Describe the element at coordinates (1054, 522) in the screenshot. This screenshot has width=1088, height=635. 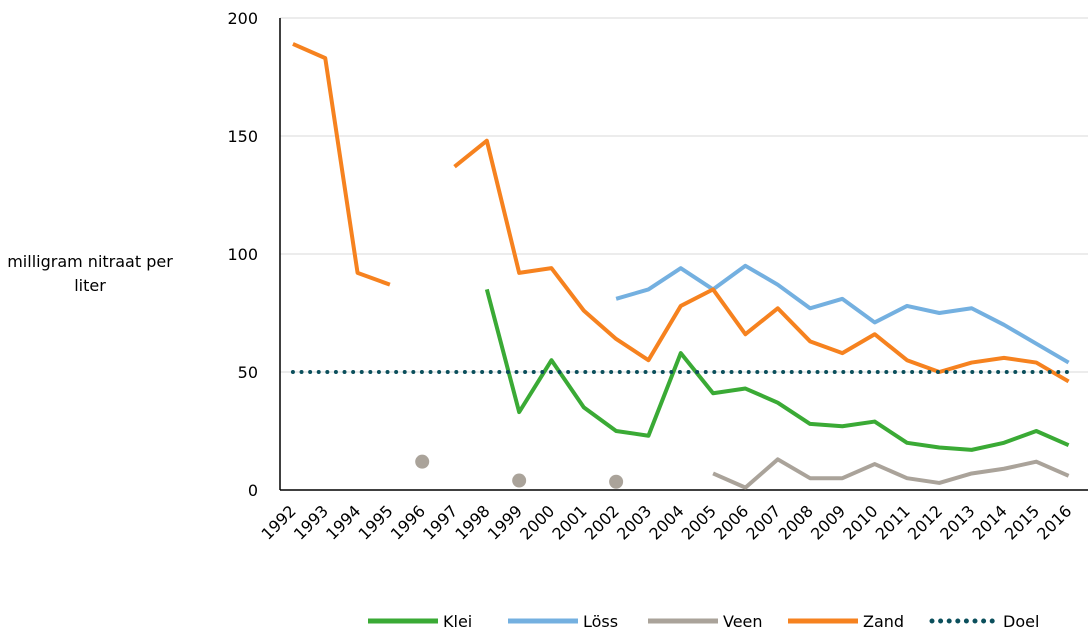
I see `x-tick-label: 2016` at that location.